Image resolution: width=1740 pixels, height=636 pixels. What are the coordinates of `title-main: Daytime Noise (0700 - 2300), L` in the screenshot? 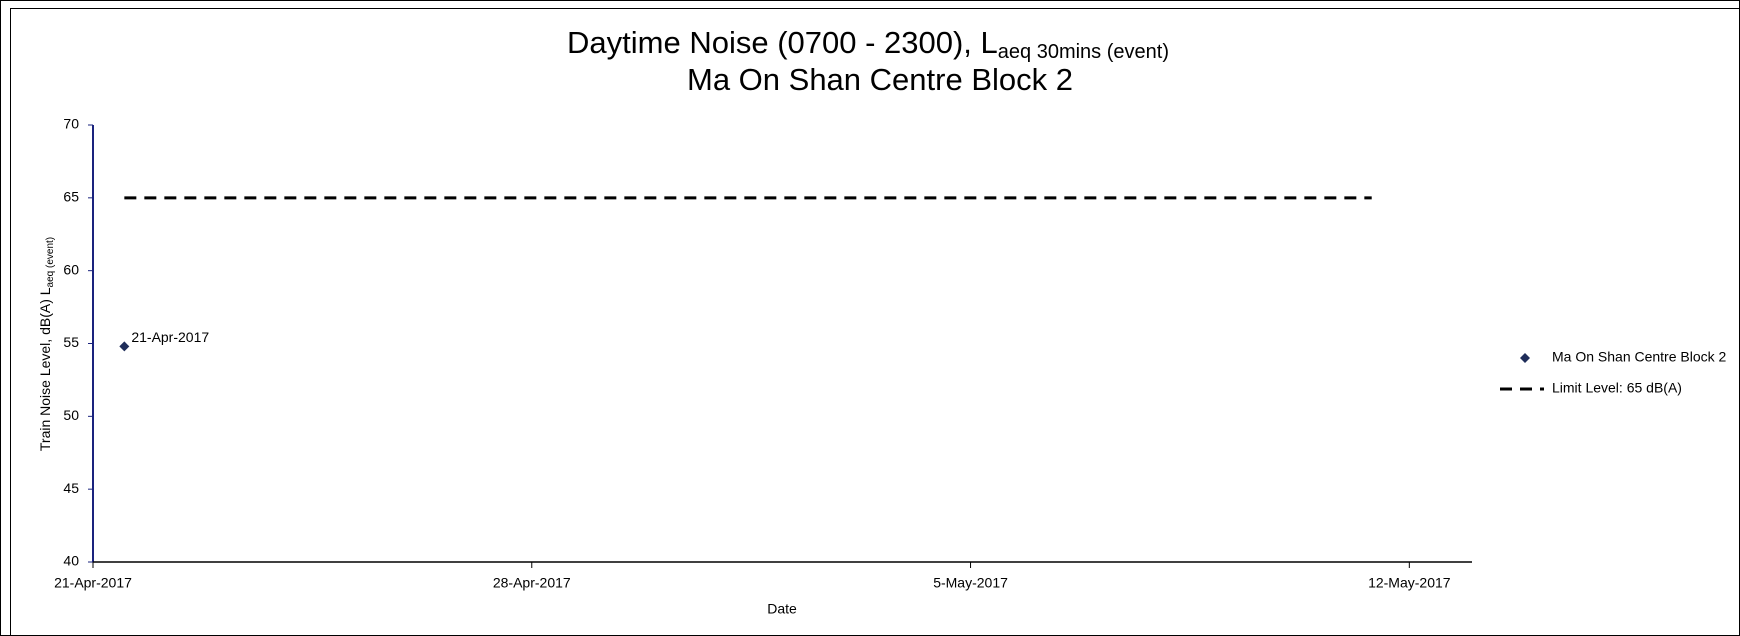 It's located at (782, 42).